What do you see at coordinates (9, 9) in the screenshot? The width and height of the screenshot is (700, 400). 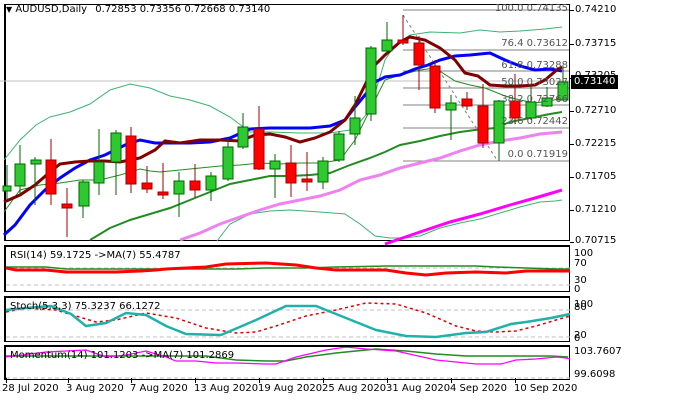 I see `collapse-triangle-icon: ▼` at bounding box center [9, 9].